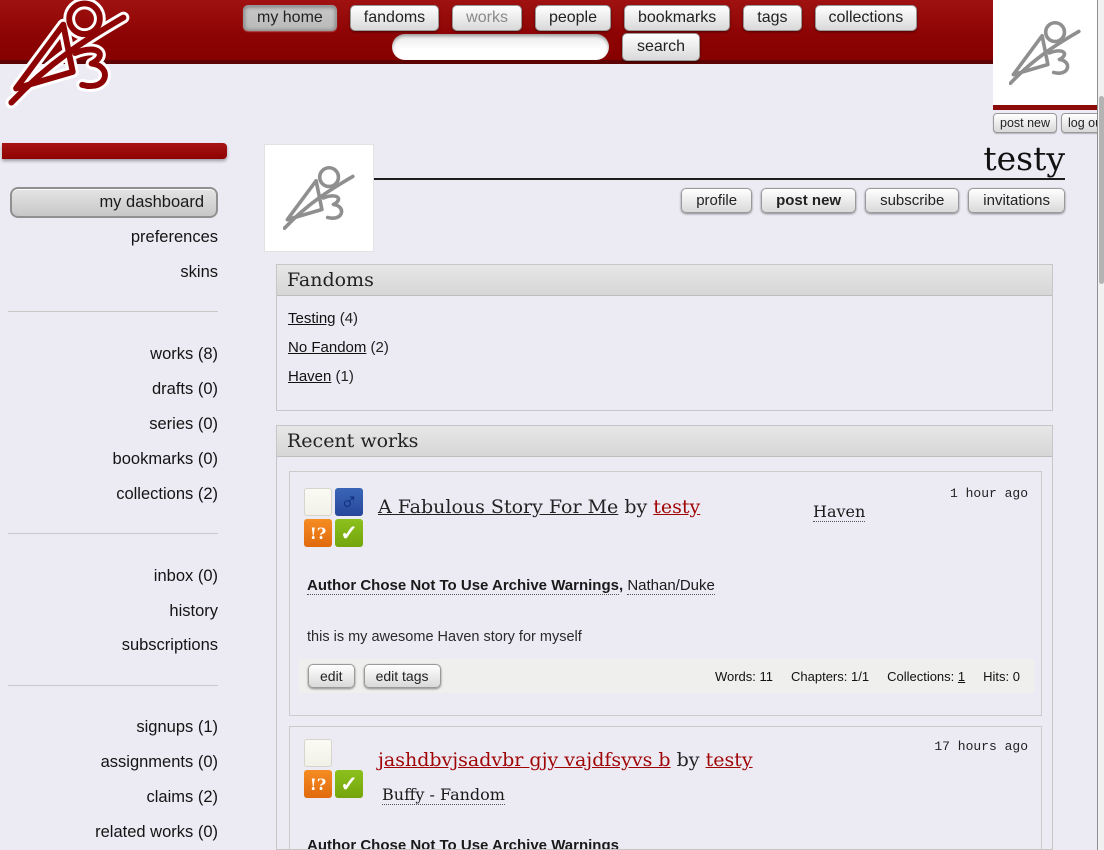 The width and height of the screenshot is (1104, 850). What do you see at coordinates (349, 318) in the screenshot?
I see `fandom-count: (4)` at bounding box center [349, 318].